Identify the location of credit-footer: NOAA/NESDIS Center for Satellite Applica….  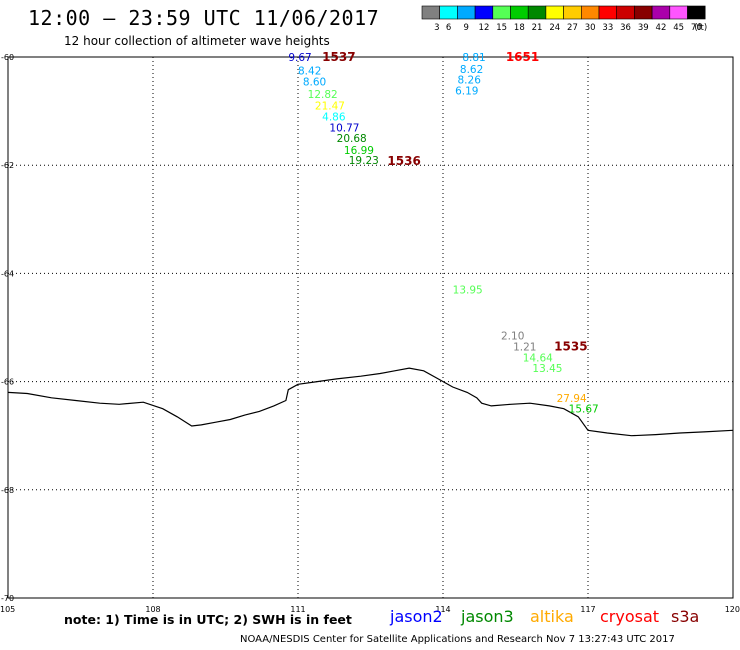
(457, 639).